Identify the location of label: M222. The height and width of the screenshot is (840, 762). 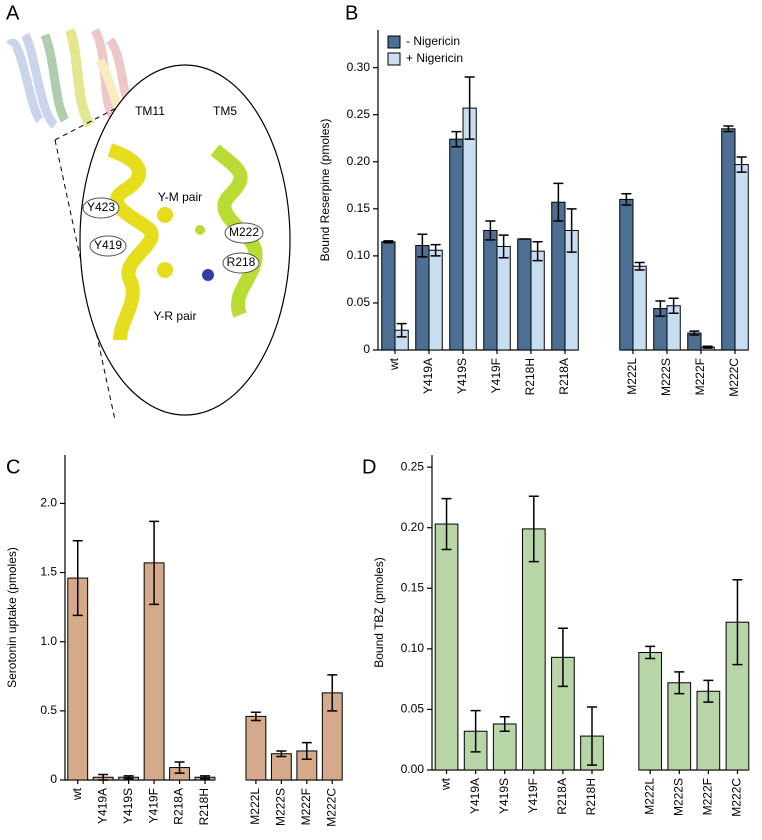
(244, 232).